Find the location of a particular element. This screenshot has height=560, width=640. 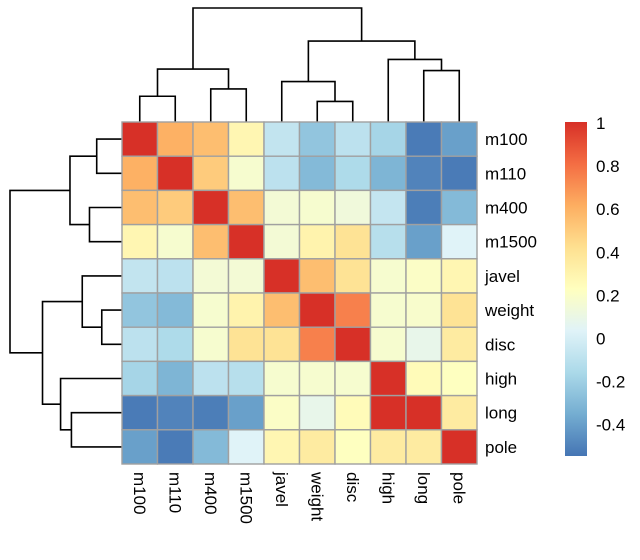

column-label: m400 is located at coordinates (210, 493).